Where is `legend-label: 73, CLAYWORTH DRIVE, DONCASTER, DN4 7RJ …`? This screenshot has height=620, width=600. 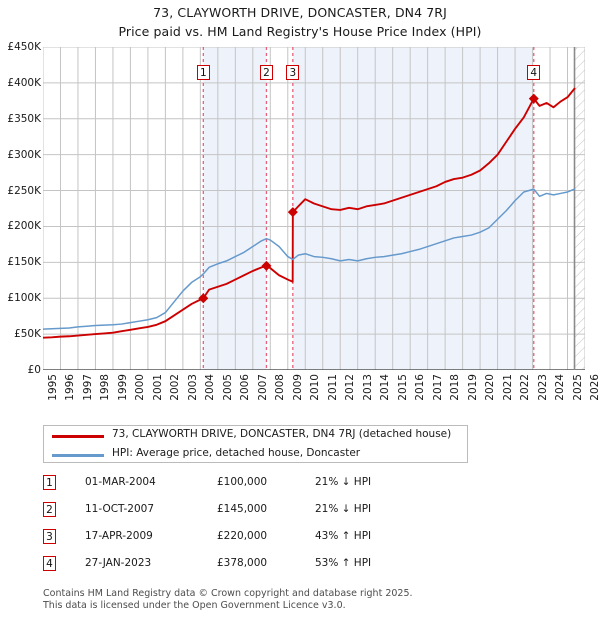 legend-label: 73, CLAYWORTH DRIVE, DONCASTER, DN4 7RJ … is located at coordinates (282, 434).